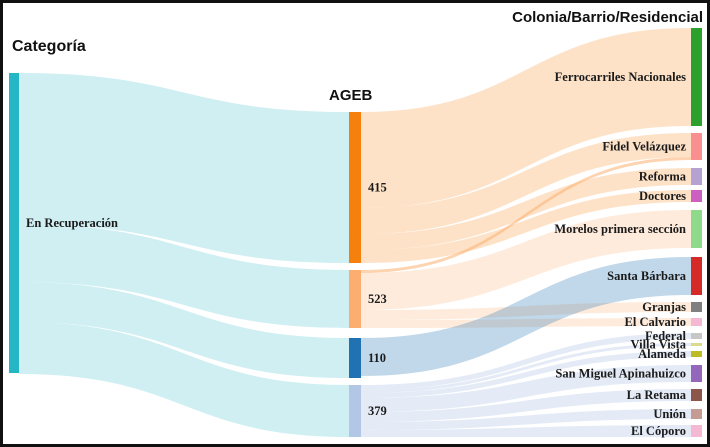  I want to click on sankey-node-doctores, so click(696, 196).